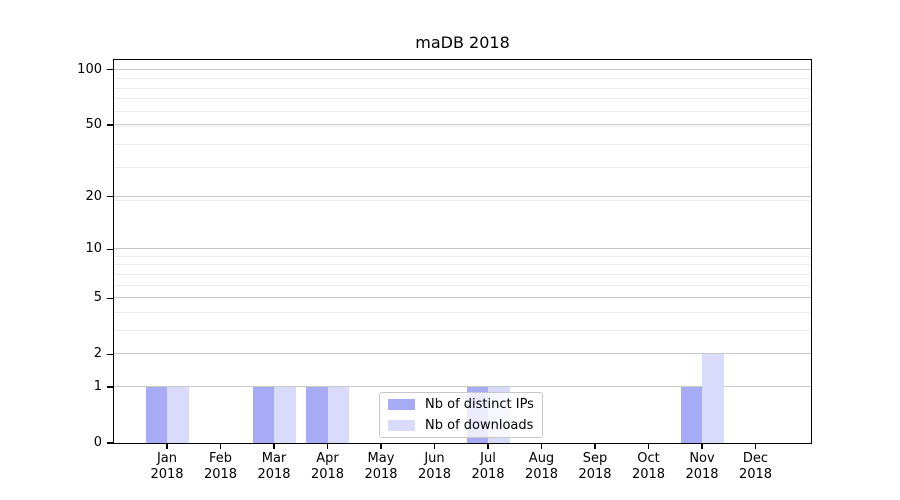 The width and height of the screenshot is (900, 500). Describe the element at coordinates (97, 298) in the screenshot. I see `y-tick-label-5: 5` at that location.